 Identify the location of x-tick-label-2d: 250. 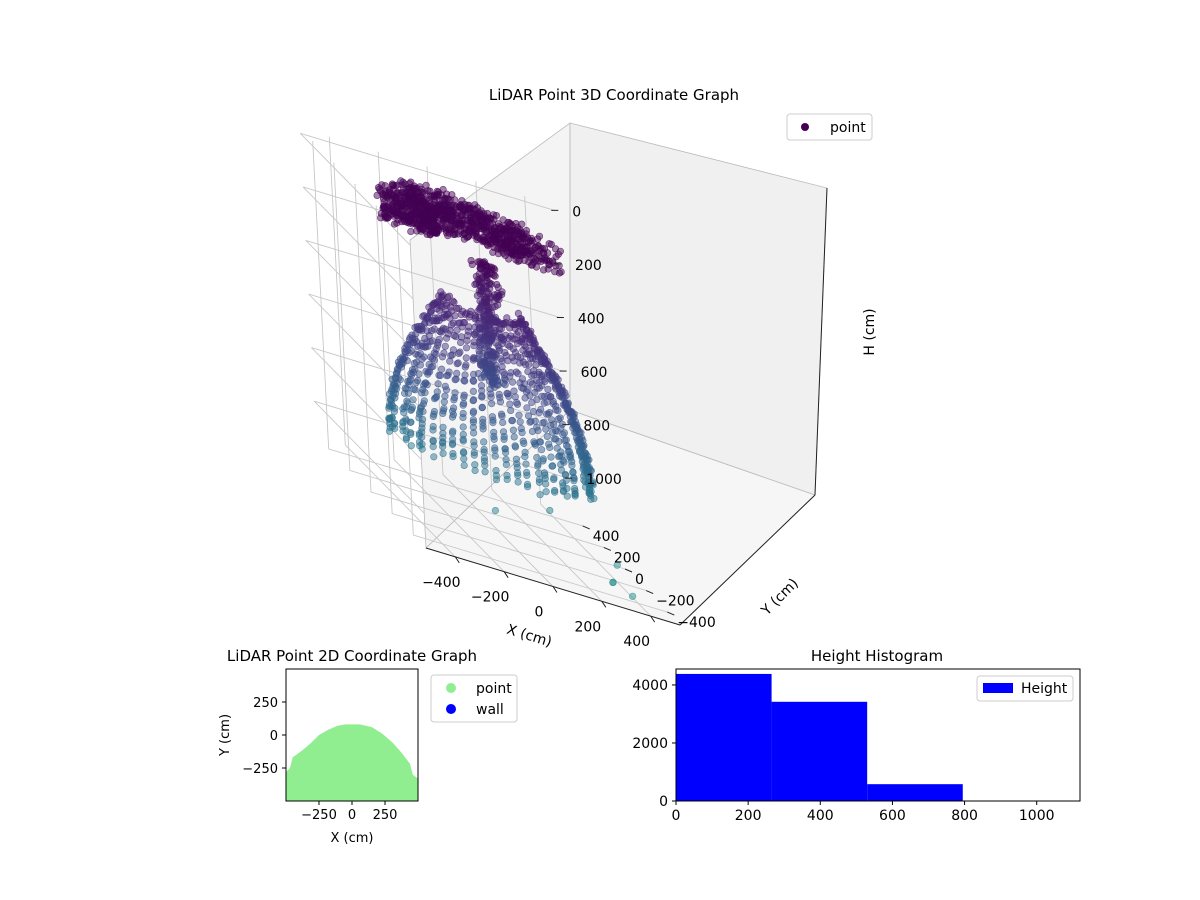
(385, 815).